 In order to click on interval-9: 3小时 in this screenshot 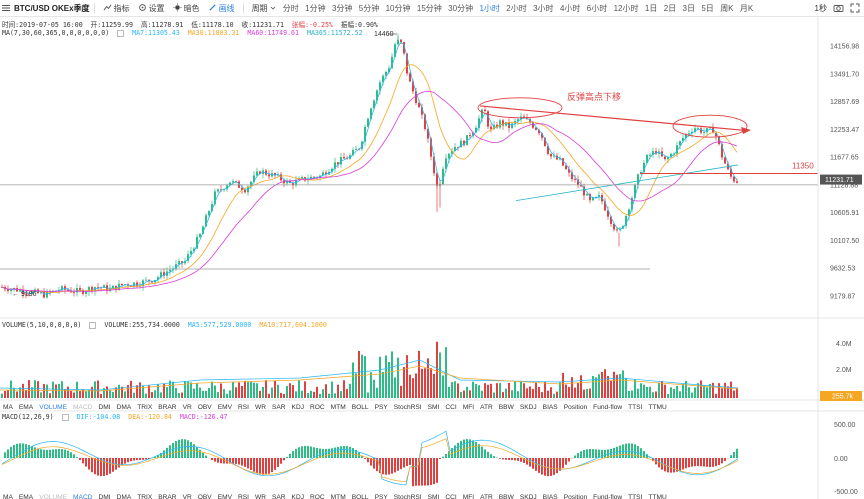, I will do `click(543, 8)`.